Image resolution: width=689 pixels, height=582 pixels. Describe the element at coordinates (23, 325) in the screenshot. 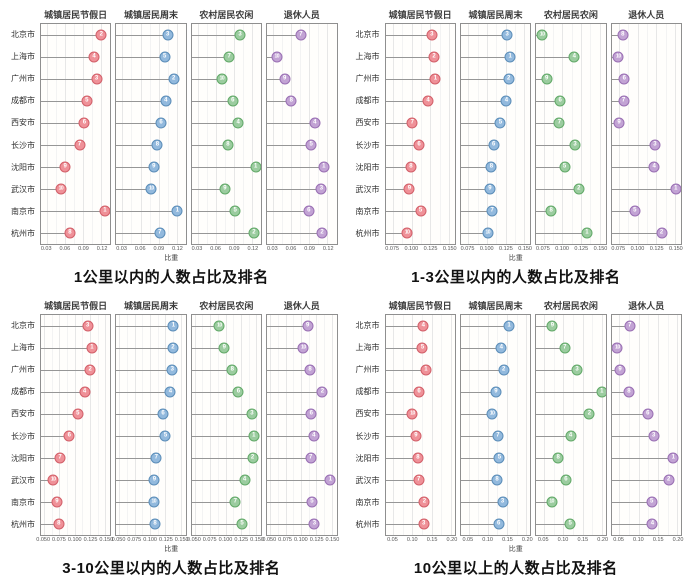

I see `city-label: 北京市` at that location.